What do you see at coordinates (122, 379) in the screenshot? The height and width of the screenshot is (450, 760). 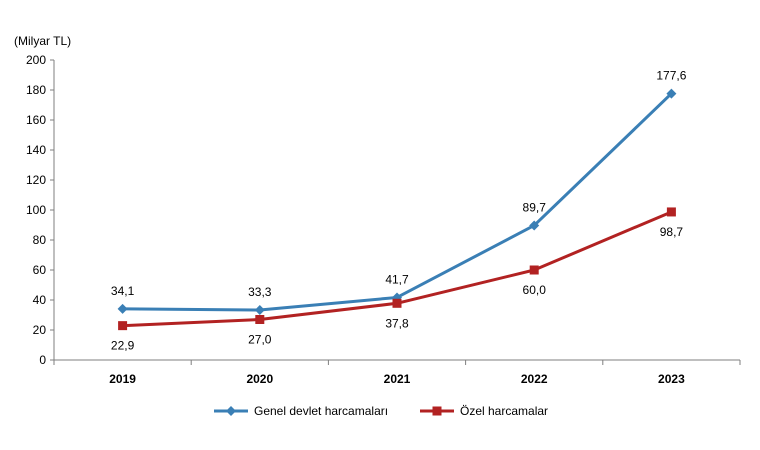 I see `x-tick-label: 2019` at bounding box center [122, 379].